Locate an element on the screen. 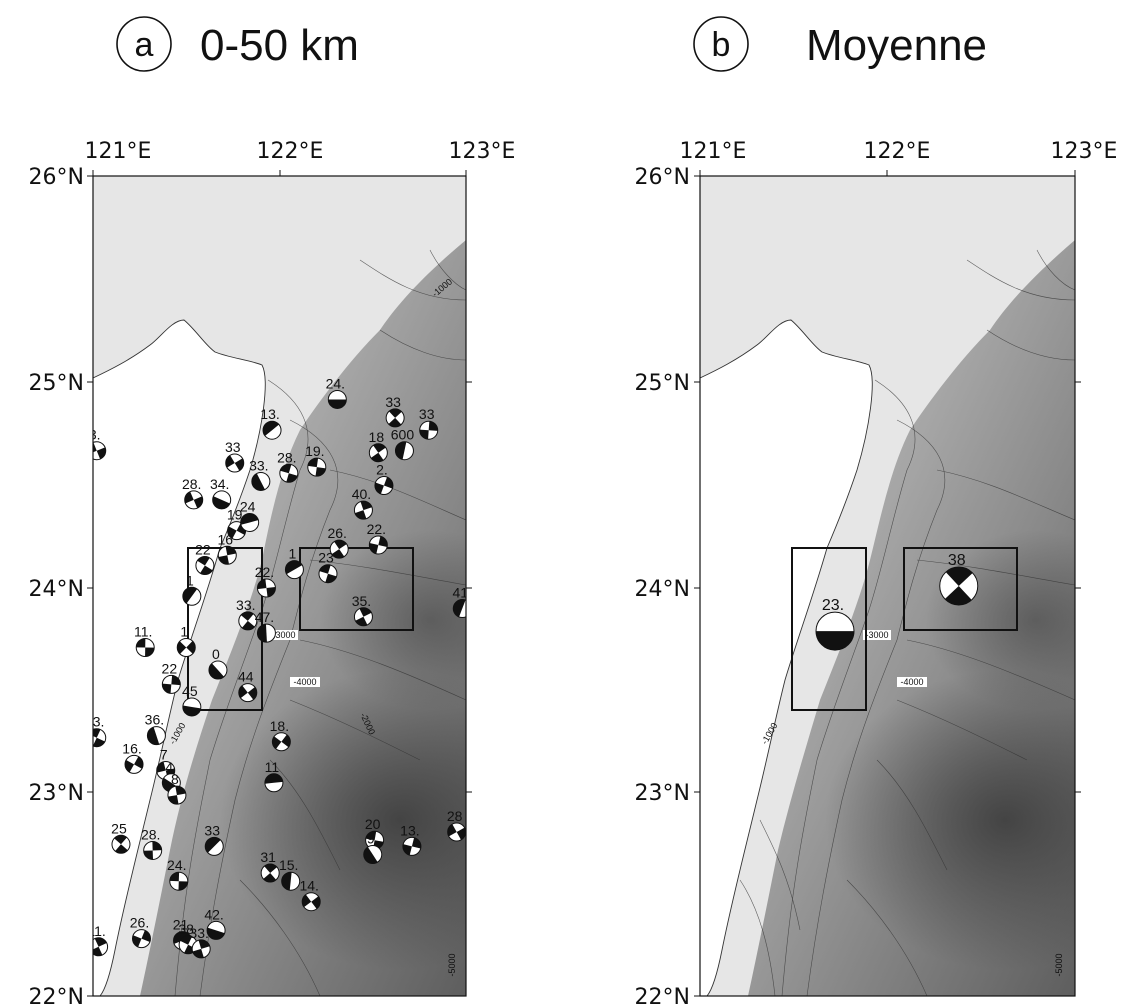  event-depth-label: 41 is located at coordinates (460, 593).